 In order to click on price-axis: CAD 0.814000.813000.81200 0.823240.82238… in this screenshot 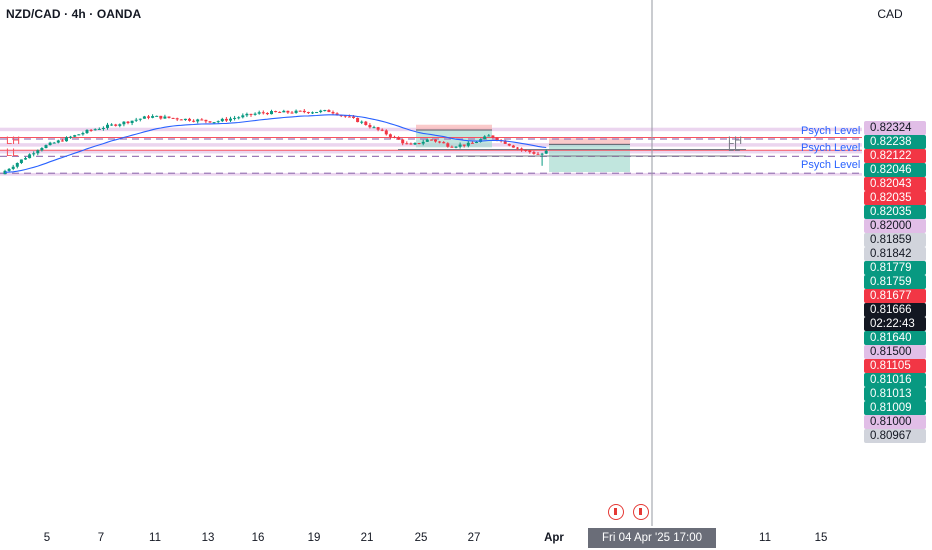, I will do `click(897, 263)`.